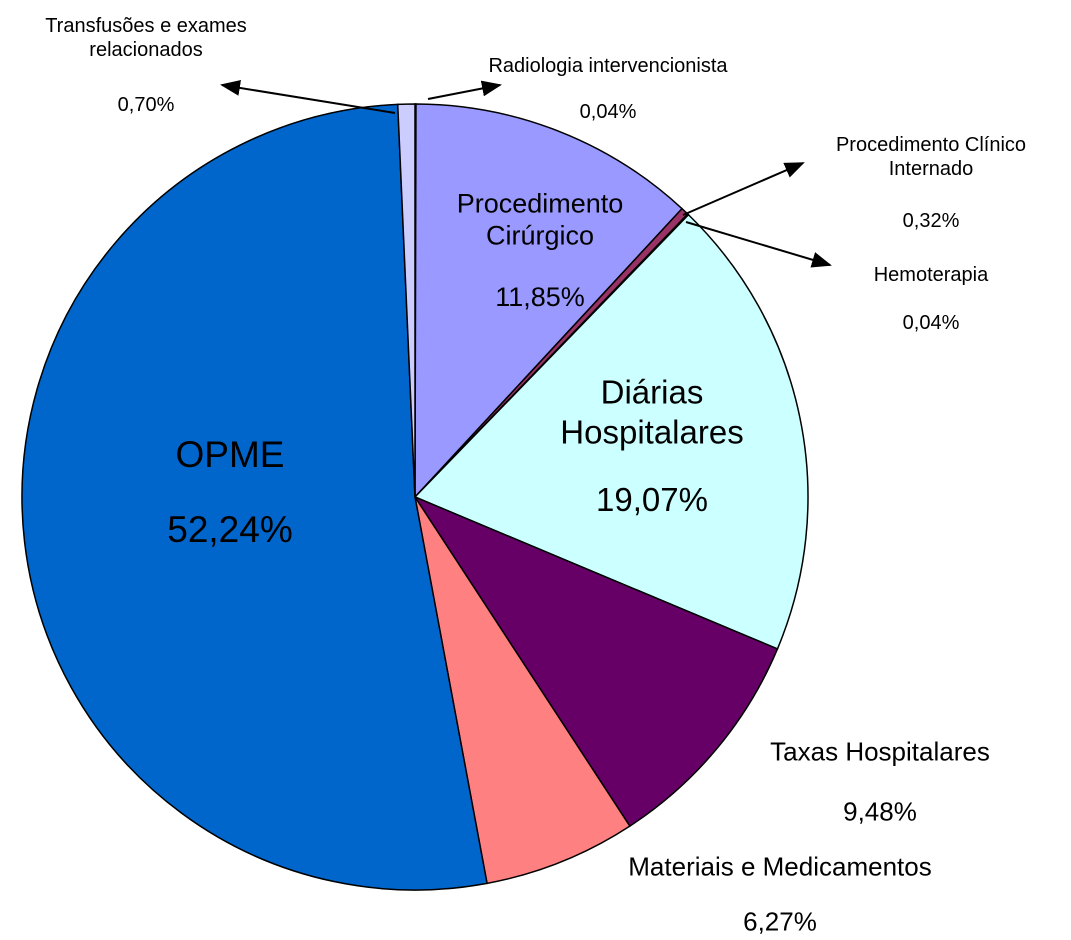 The width and height of the screenshot is (1071, 940). What do you see at coordinates (880, 811) in the screenshot?
I see `value-label: 9,48%` at bounding box center [880, 811].